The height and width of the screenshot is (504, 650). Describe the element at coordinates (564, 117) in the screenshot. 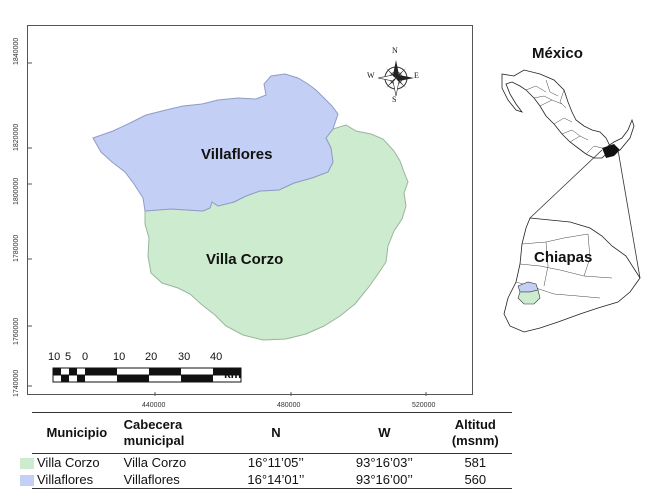

I see `state-borders` at that location.